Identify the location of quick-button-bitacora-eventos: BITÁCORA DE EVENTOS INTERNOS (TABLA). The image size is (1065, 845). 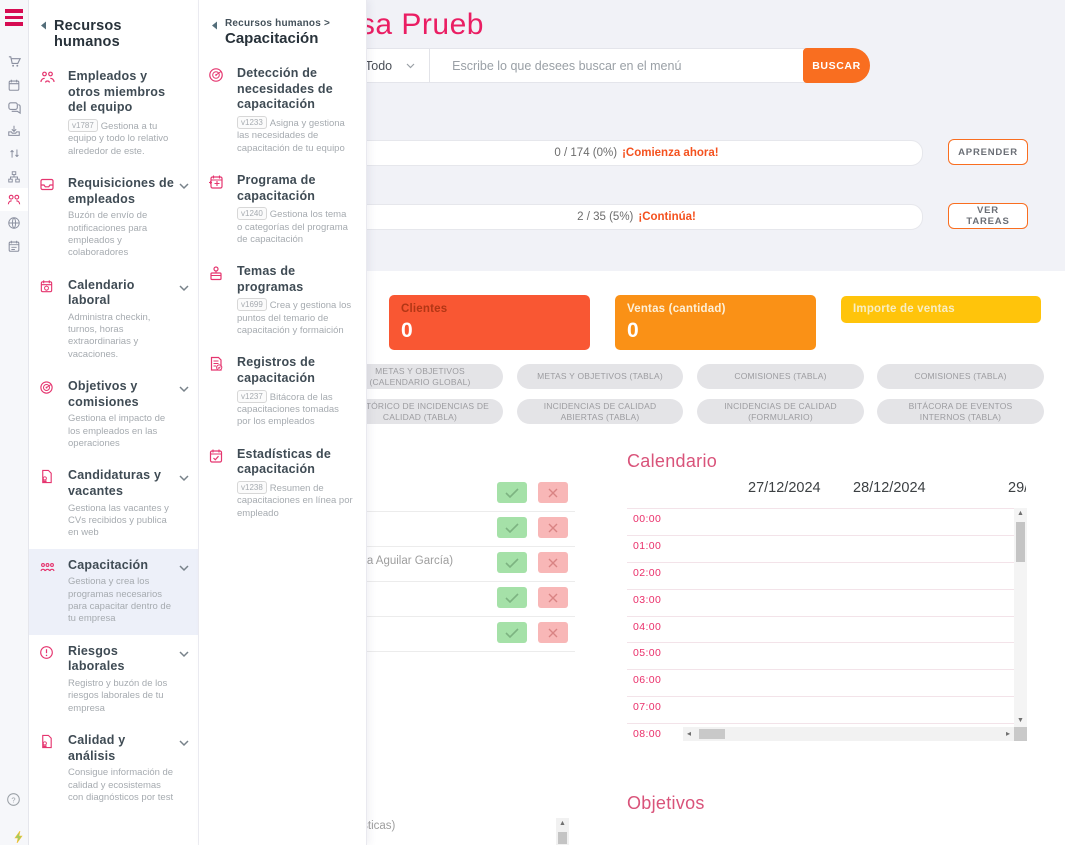
(960, 411).